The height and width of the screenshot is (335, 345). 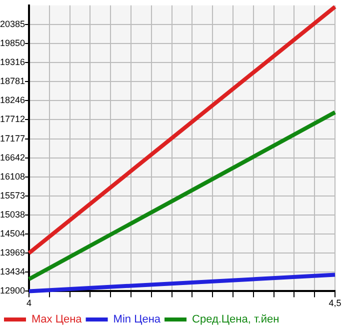 I want to click on y-tick-label: 18781, so click(x=13, y=81).